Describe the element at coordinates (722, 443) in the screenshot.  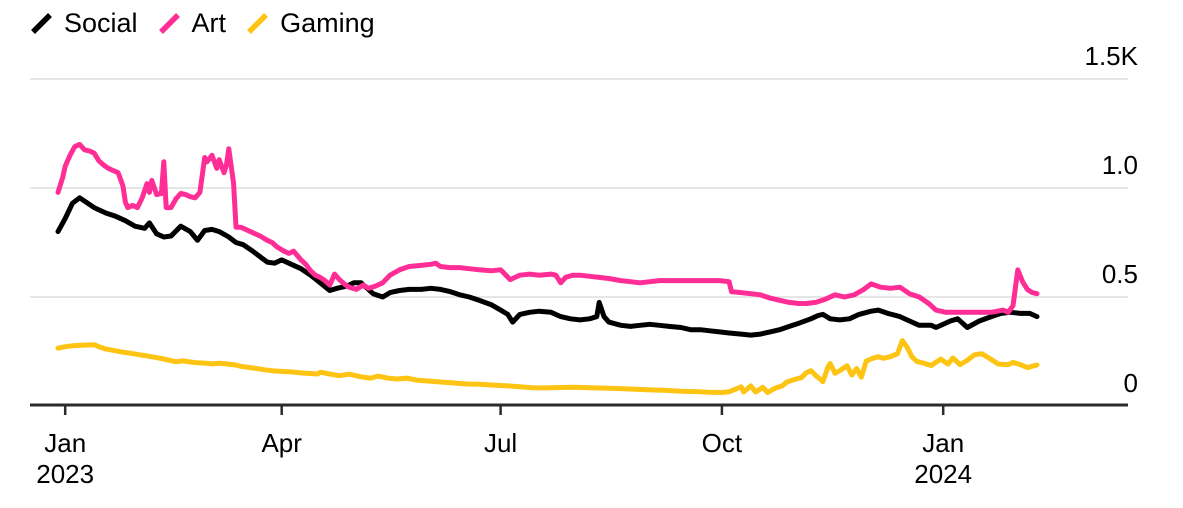
I see `x-axis-month-label: Oct` at that location.